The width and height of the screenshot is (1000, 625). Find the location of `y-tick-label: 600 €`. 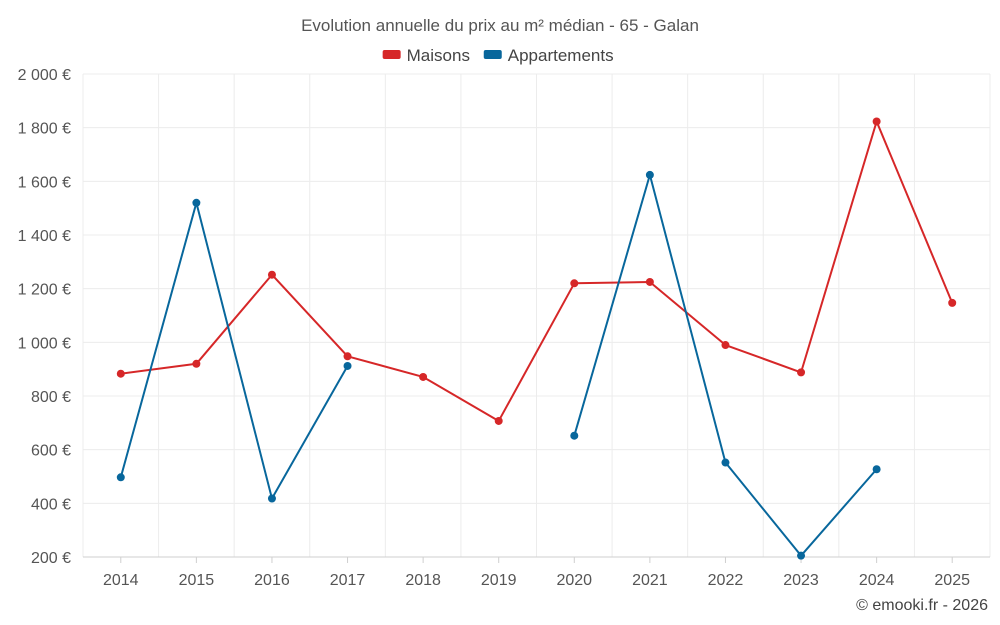

y-tick-label: 600 € is located at coordinates (51, 451).